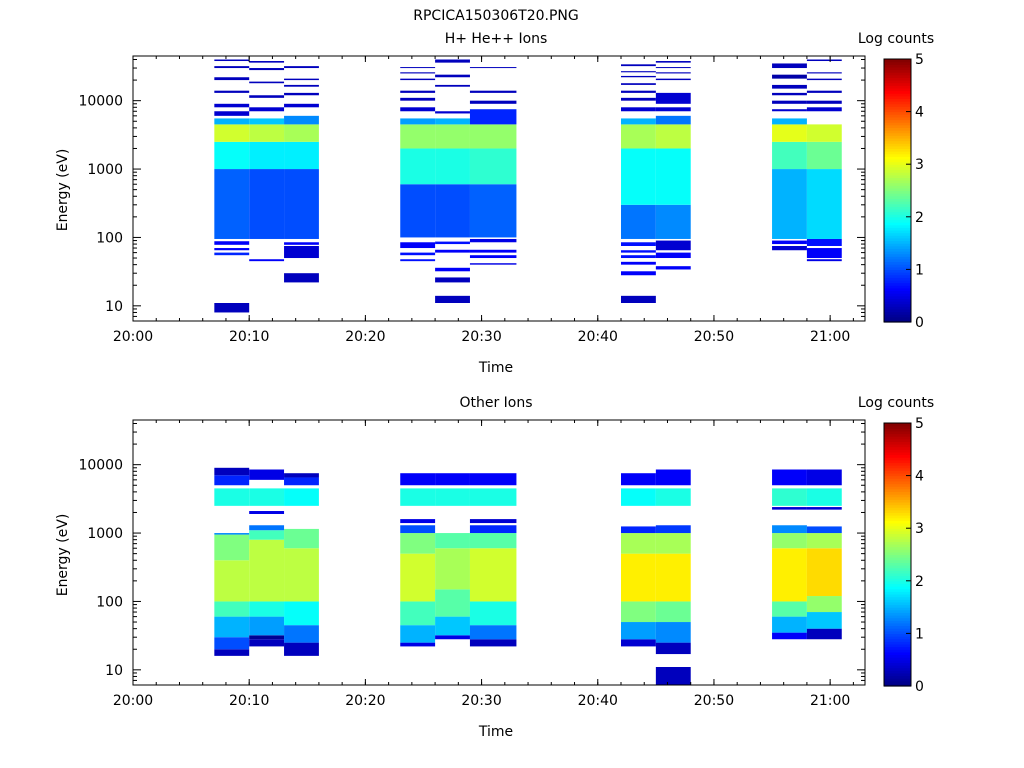  Describe the element at coordinates (714, 337) in the screenshot. I see `x-tick-label: 20:50` at that location.